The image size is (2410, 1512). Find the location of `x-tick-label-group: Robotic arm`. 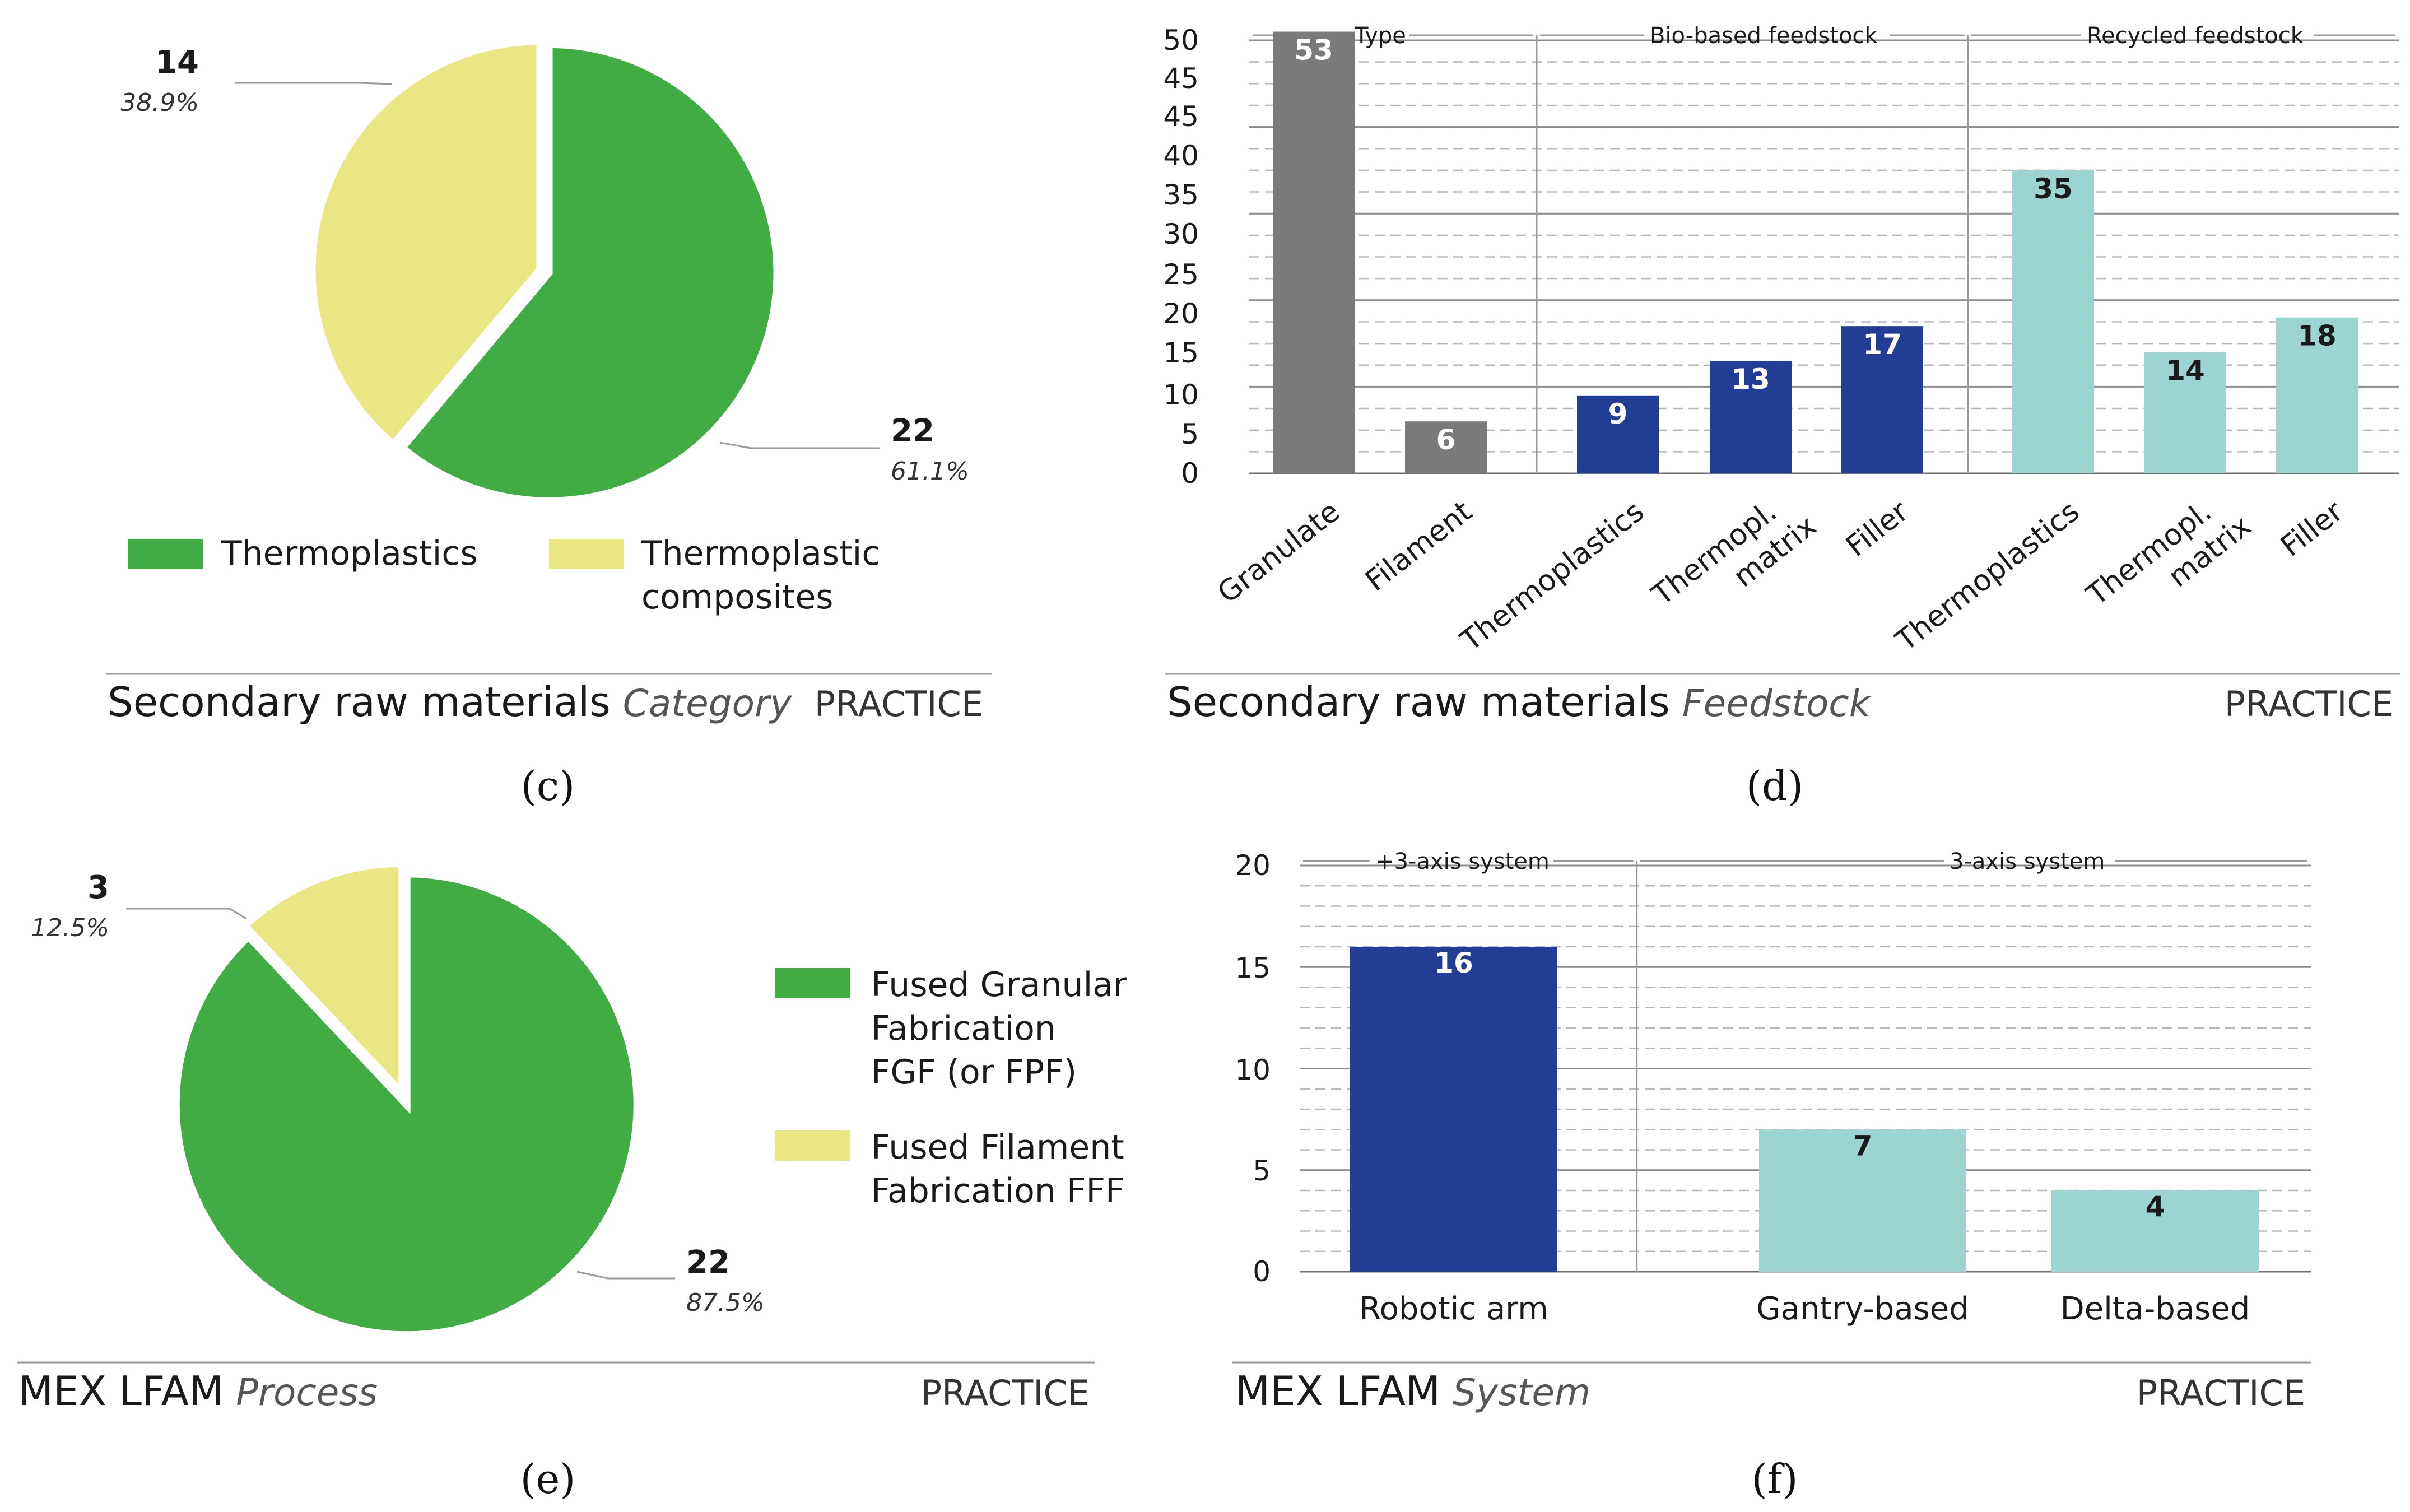

x-tick-label-group: Robotic arm is located at coordinates (1453, 1309).